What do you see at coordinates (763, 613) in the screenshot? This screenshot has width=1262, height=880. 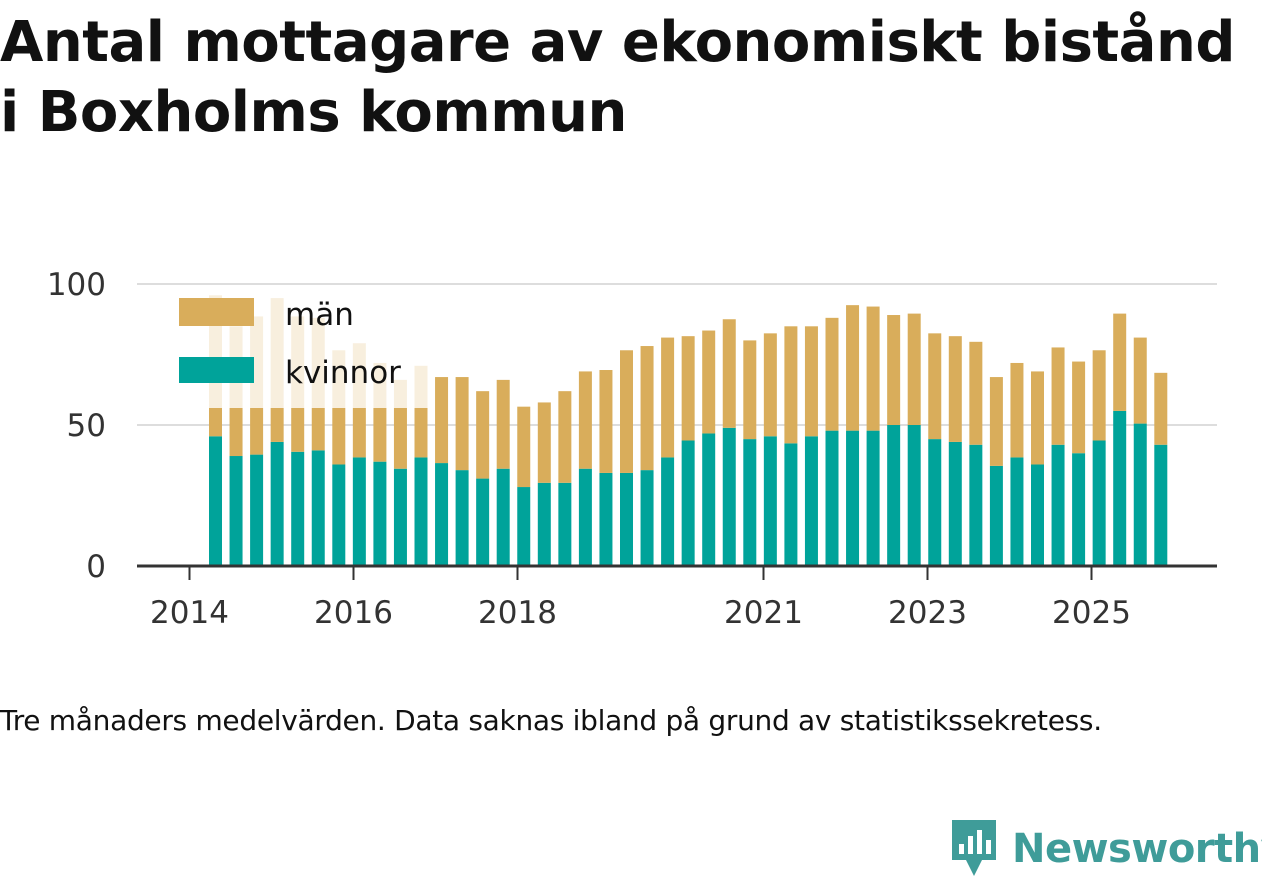 I see `x-tick-label: 2021` at bounding box center [763, 613].